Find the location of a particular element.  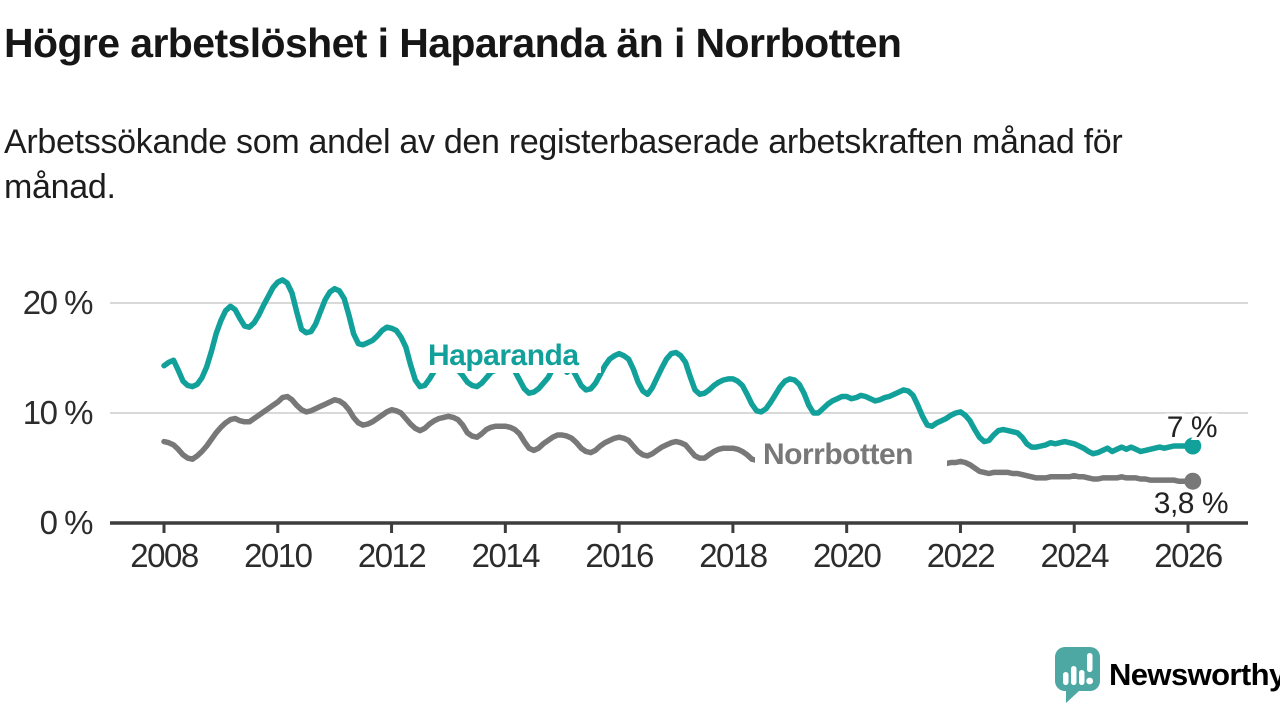

haparanda-end-dot is located at coordinates (1193, 446).